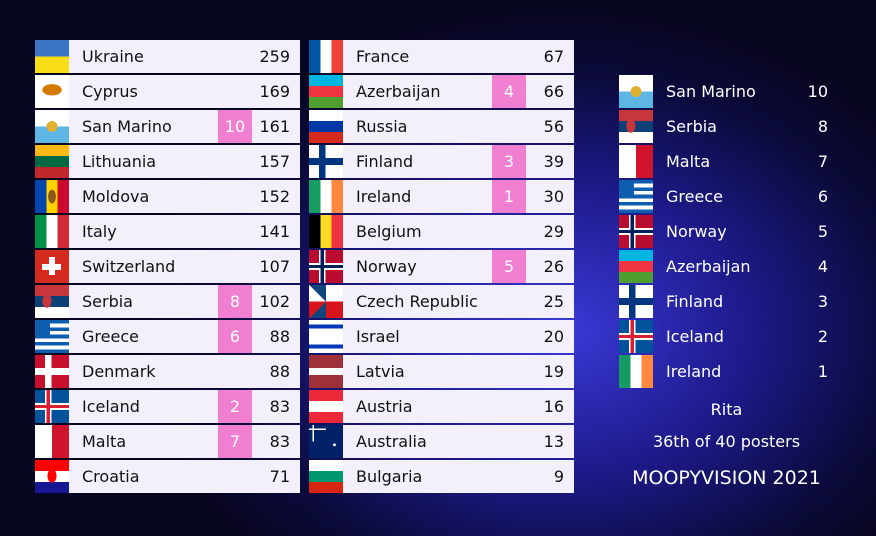  I want to click on score-row: Australia 13, so click(441, 441).